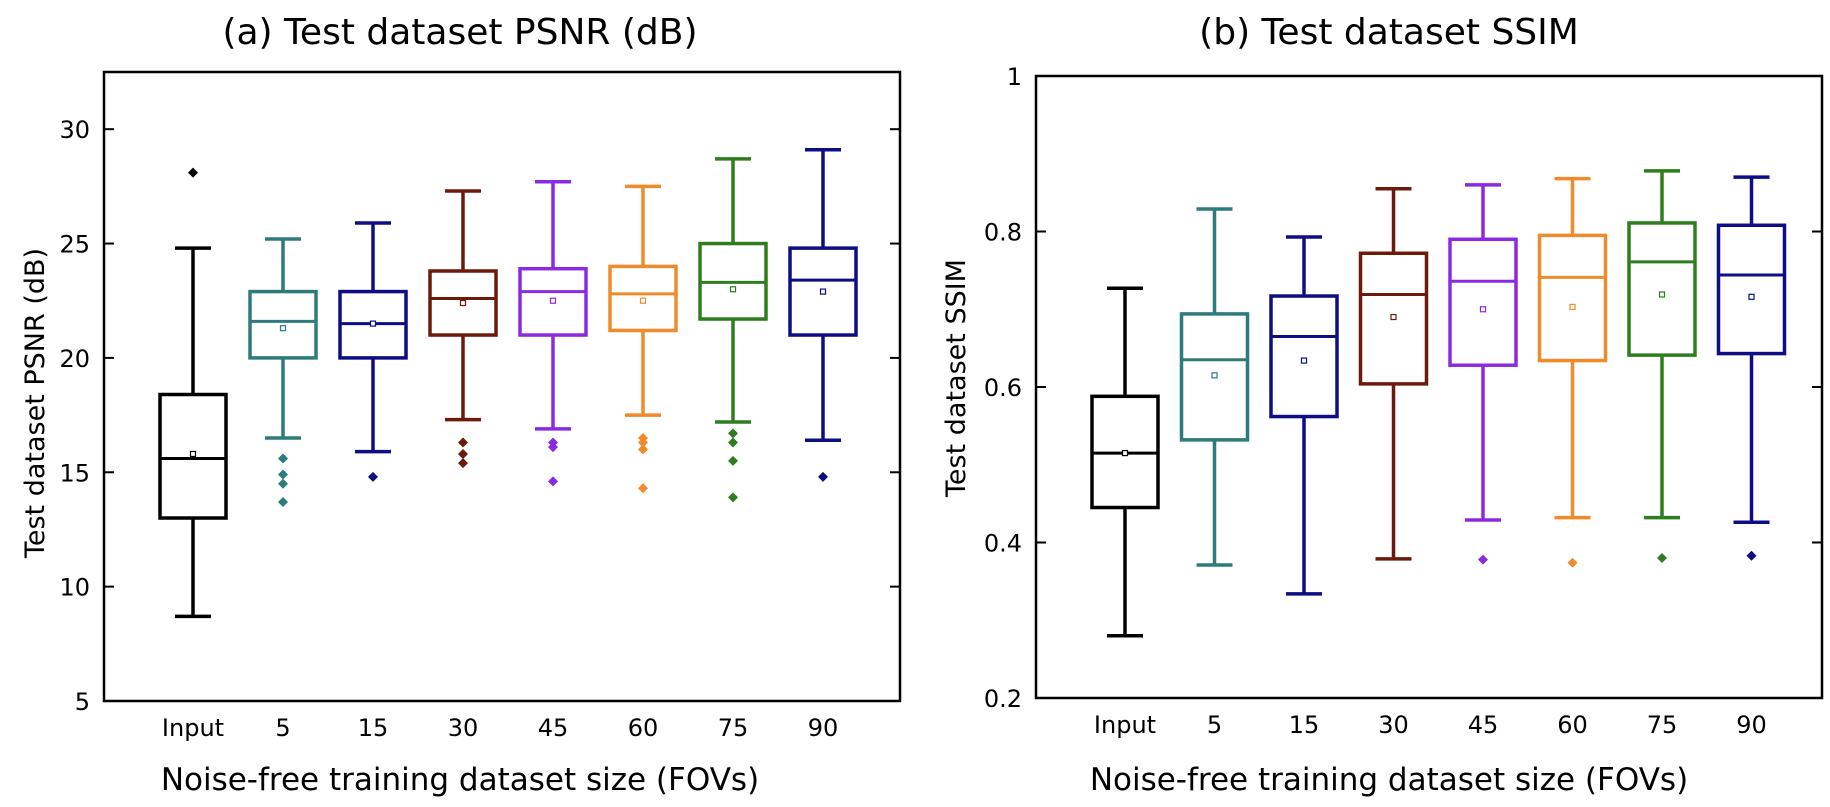 This screenshot has width=1830, height=807. Describe the element at coordinates (74, 130) in the screenshot. I see `y-tick-label: 30` at that location.